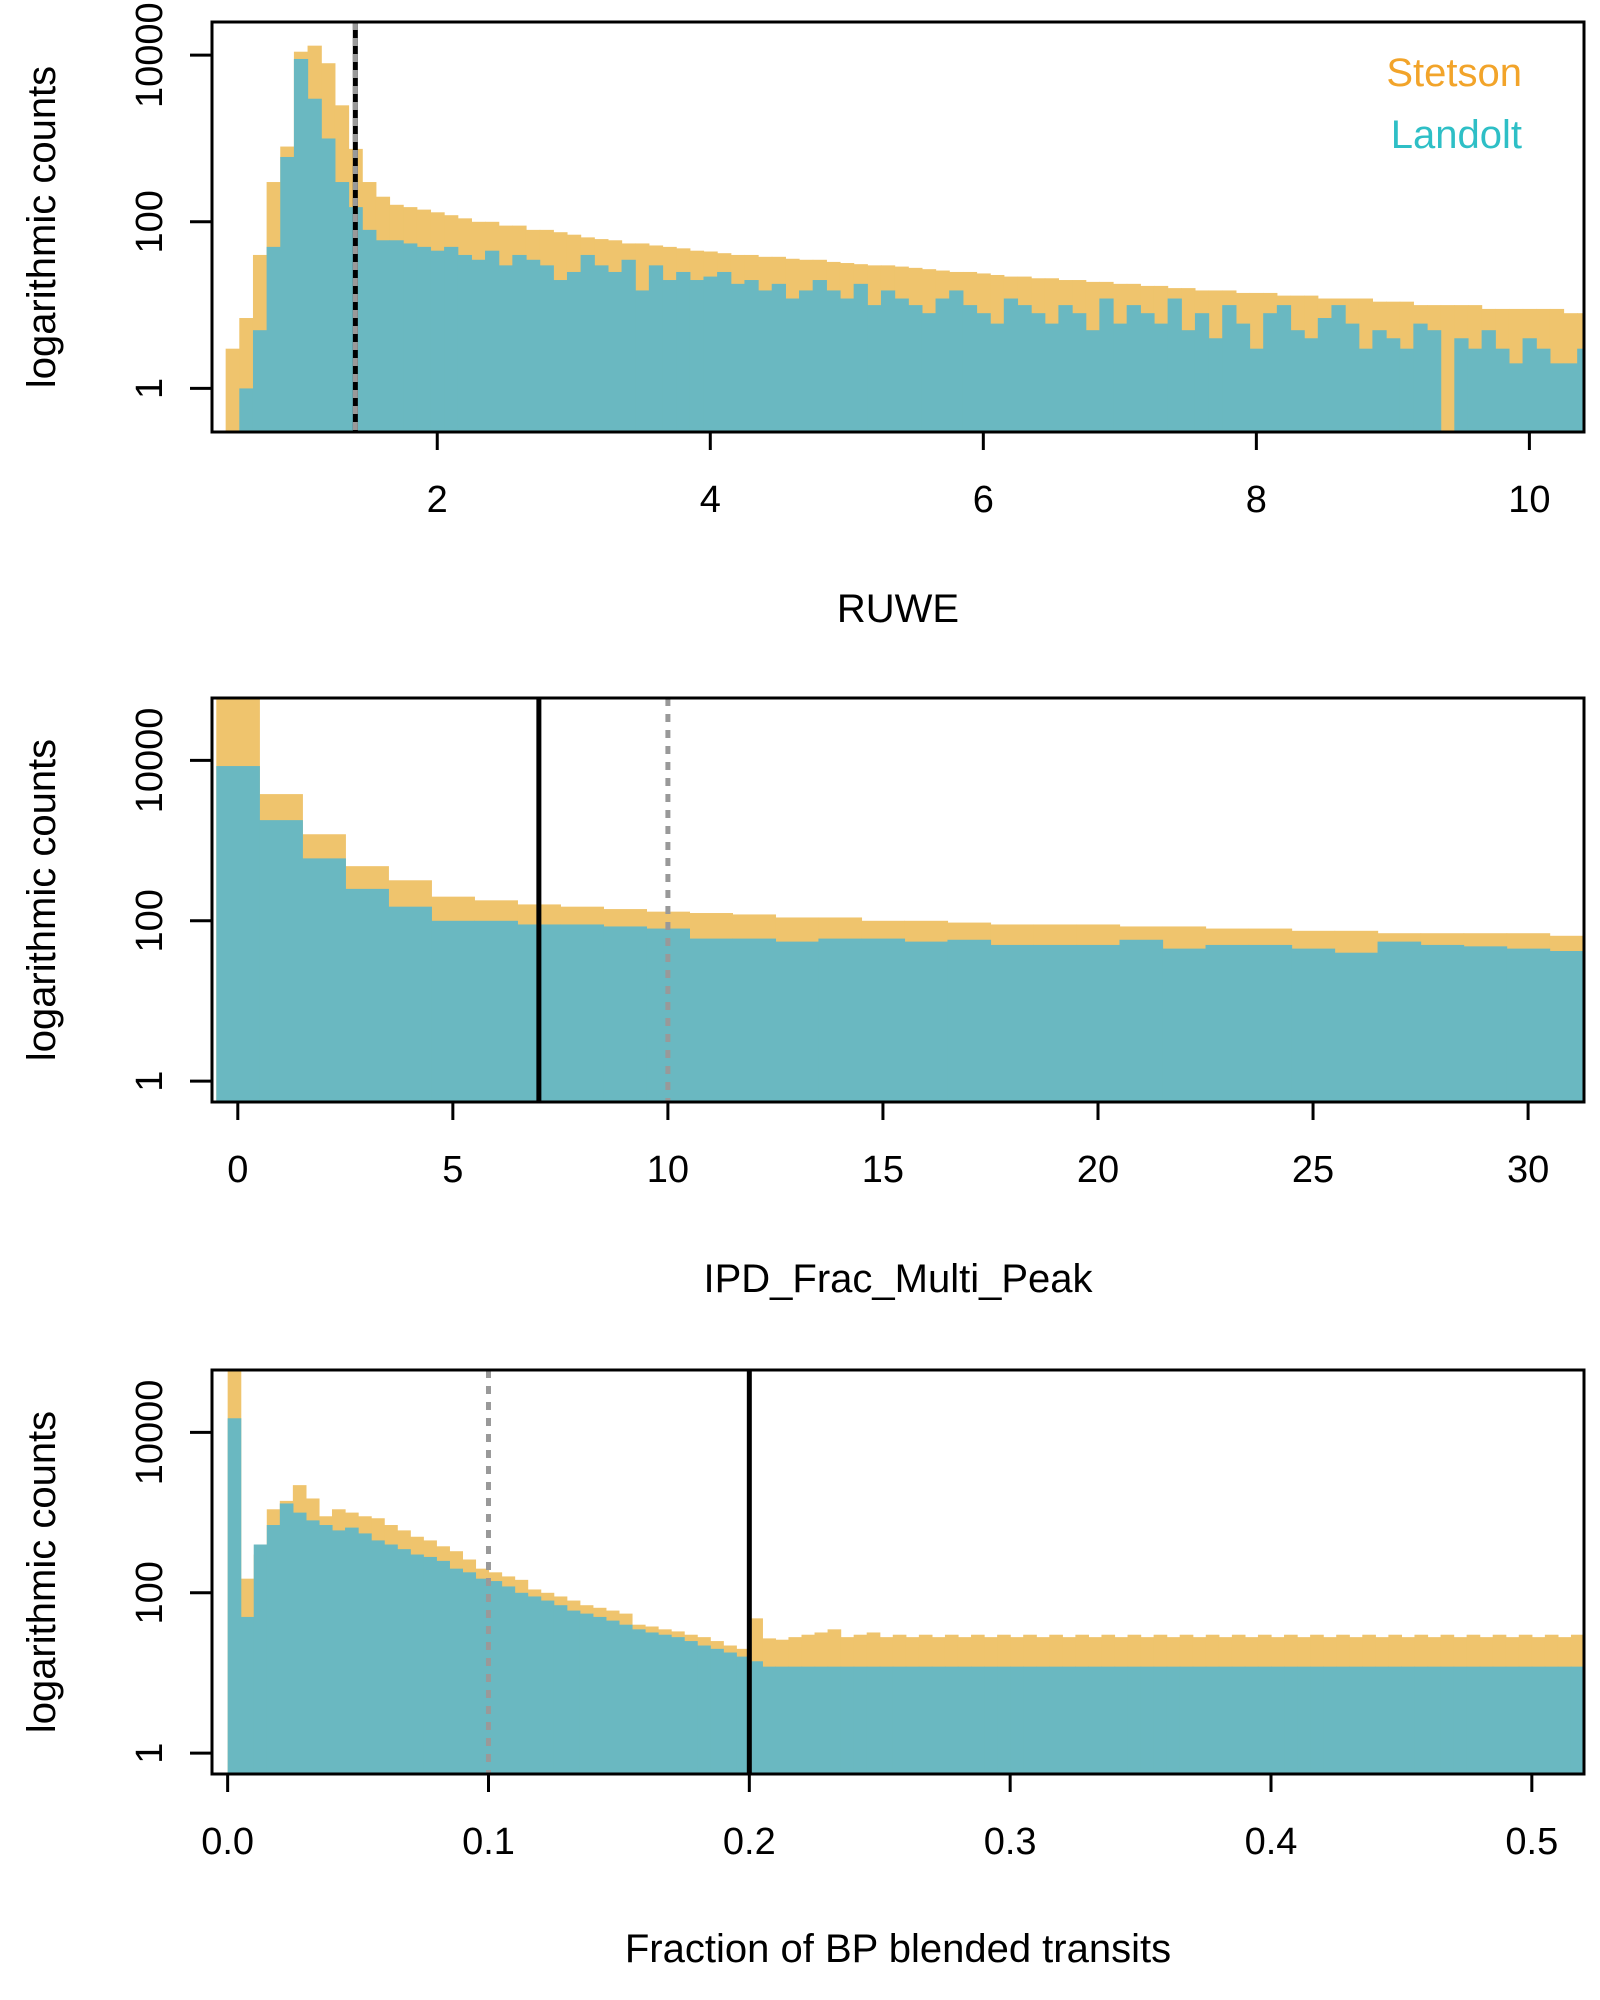 The width and height of the screenshot is (1600, 2000). I want to click on ruwe-y-tick-label: 100, so click(150, 221).